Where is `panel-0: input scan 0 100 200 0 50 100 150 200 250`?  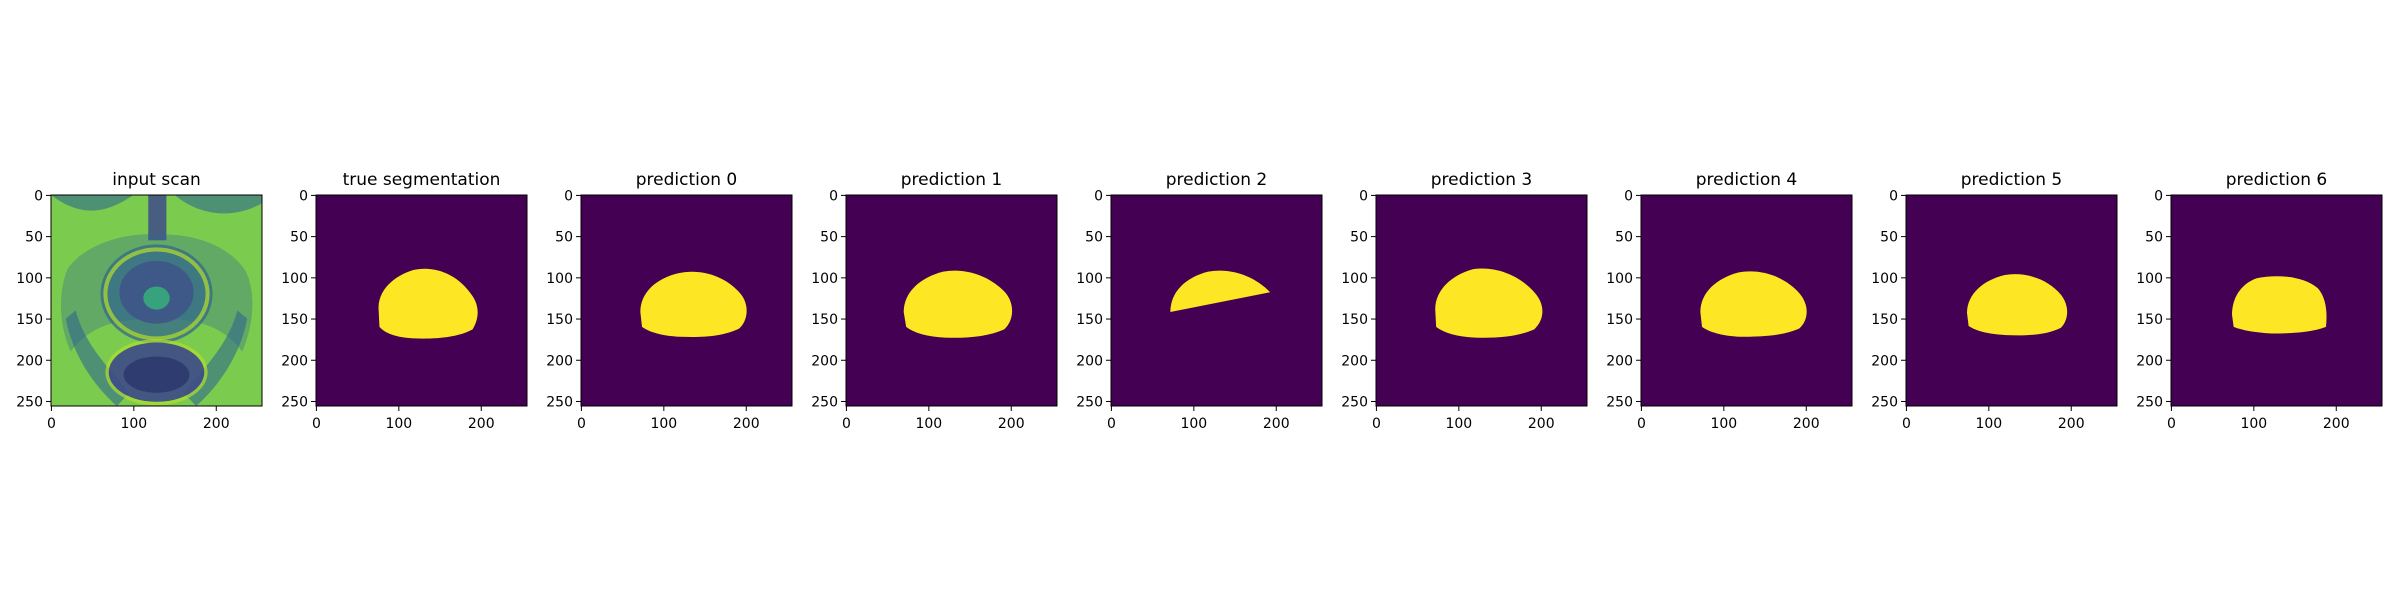
panel-0: input scan 0 100 200 0 50 100 150 200 250 is located at coordinates (139, 301).